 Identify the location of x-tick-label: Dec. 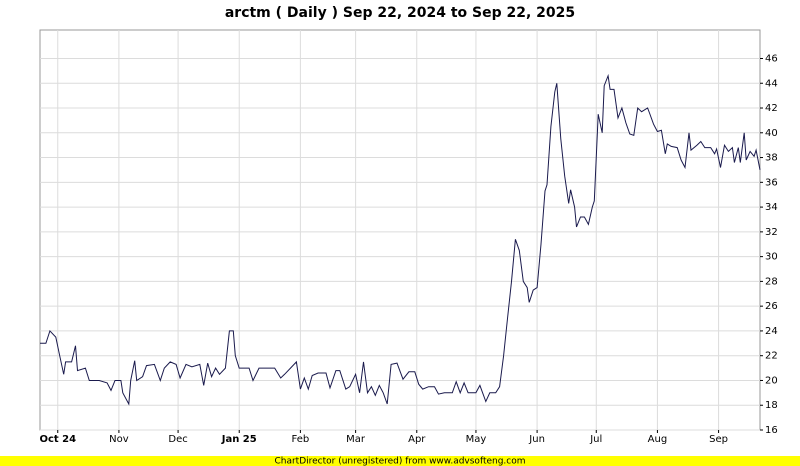
(177, 439).